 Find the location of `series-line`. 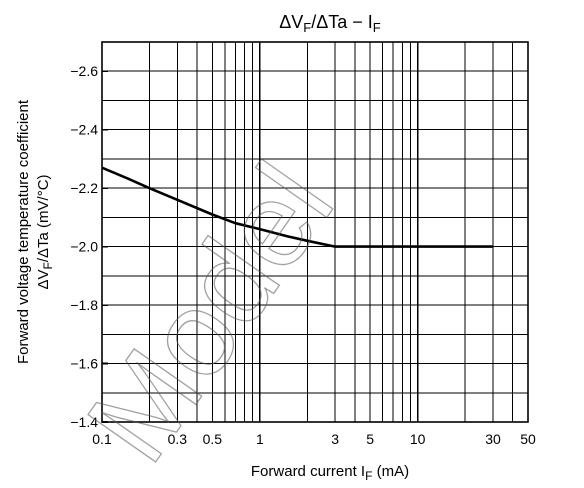

series-line is located at coordinates (297, 207).